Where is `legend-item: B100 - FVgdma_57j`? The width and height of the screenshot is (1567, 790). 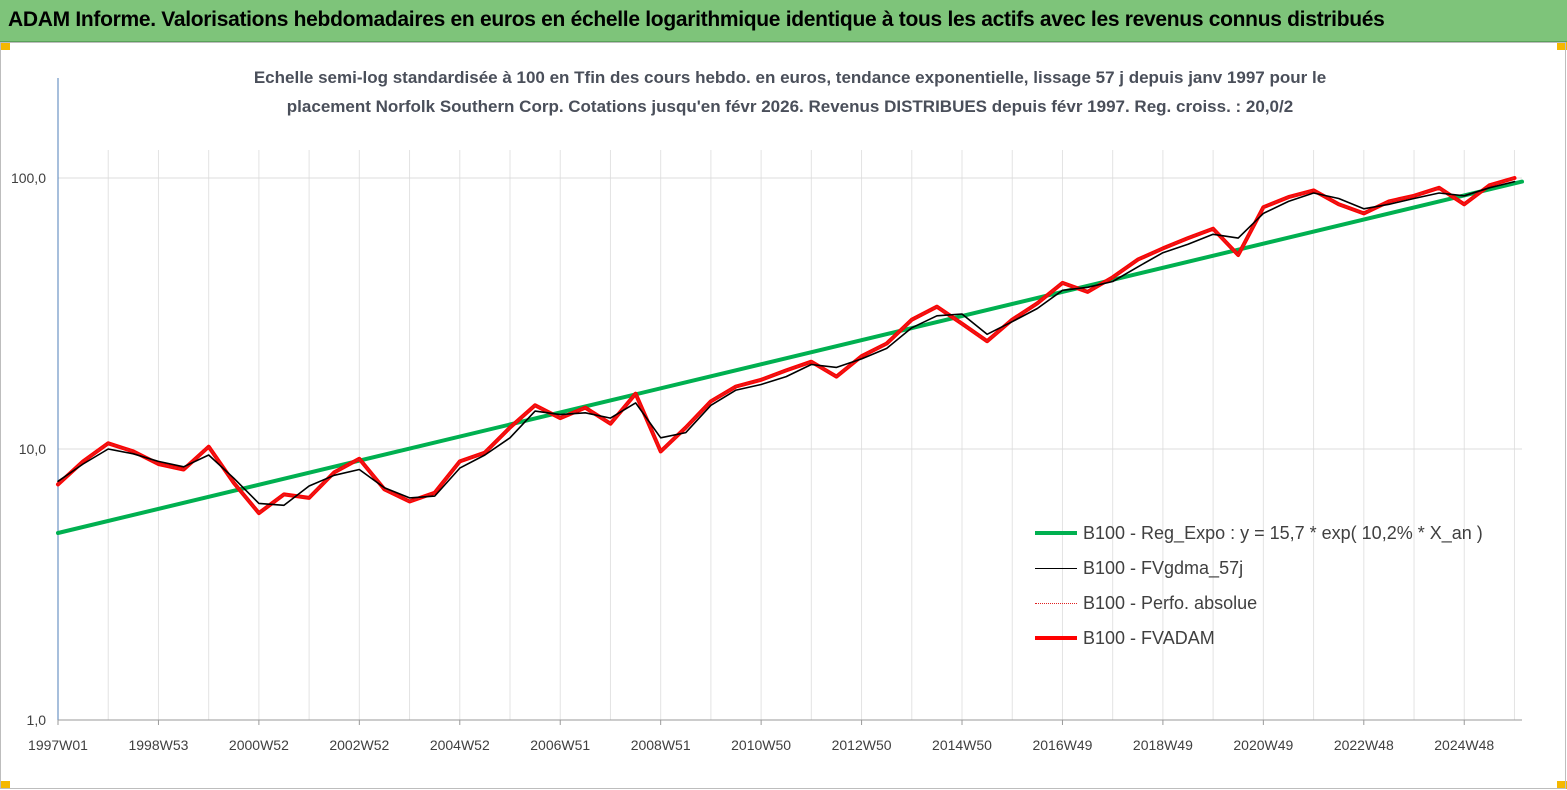 legend-item: B100 - FVgdma_57j is located at coordinates (1139, 568).